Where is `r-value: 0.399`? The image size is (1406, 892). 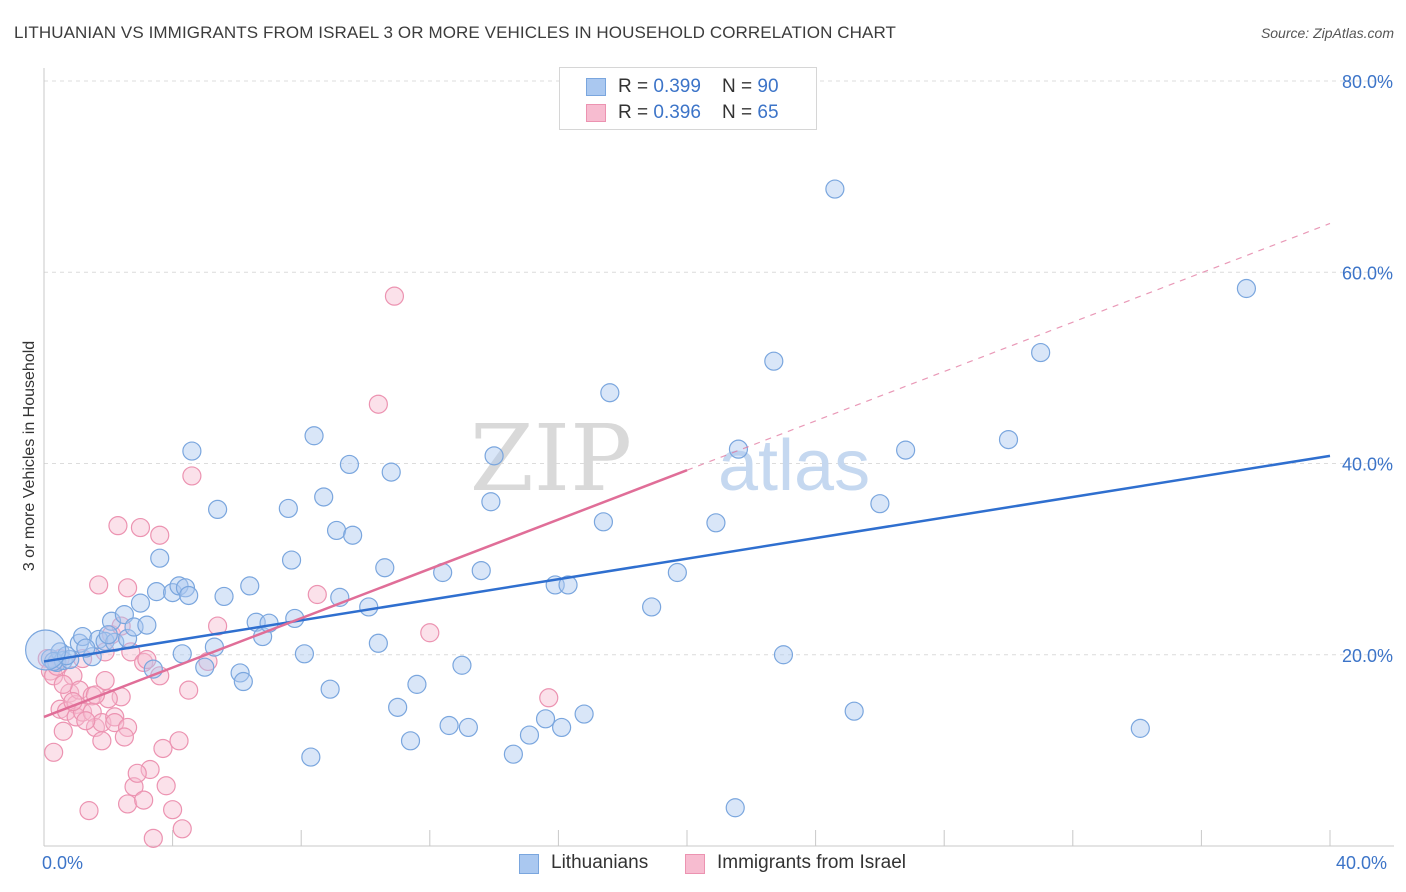
r-value: 0.399 is located at coordinates (677, 86).